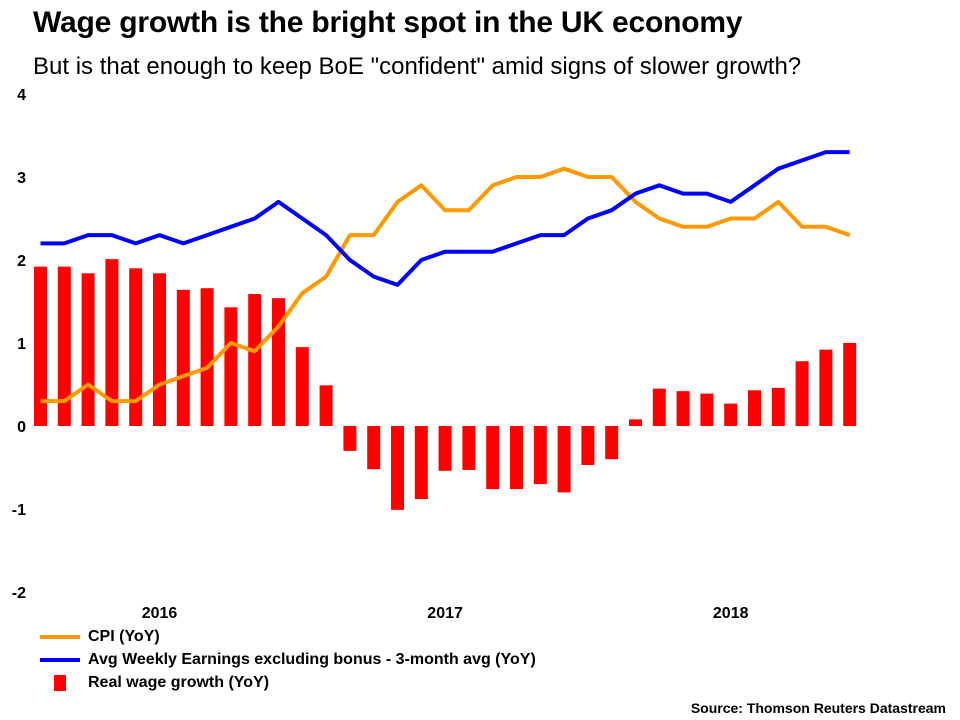 This screenshot has width=960, height=720. Describe the element at coordinates (288, 682) in the screenshot. I see `legend-item-real-wage: Real wage growth (YoY)` at that location.